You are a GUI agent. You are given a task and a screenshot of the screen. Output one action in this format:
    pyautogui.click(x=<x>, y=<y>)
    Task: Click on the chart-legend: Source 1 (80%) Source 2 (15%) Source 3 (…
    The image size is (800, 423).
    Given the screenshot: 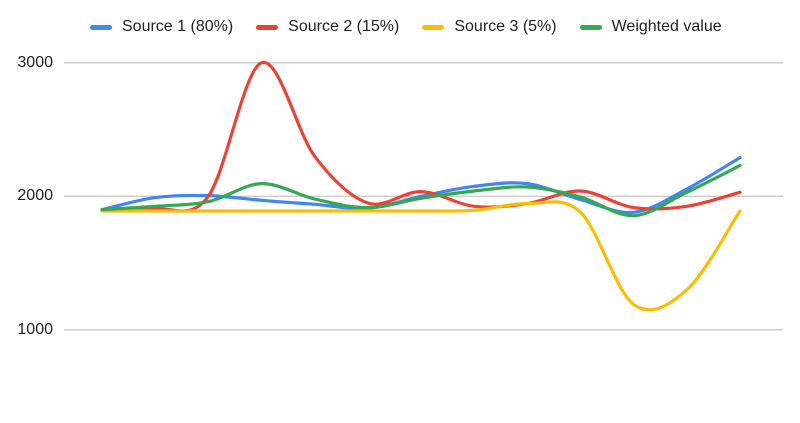 What is the action you would take?
    pyautogui.click(x=406, y=27)
    